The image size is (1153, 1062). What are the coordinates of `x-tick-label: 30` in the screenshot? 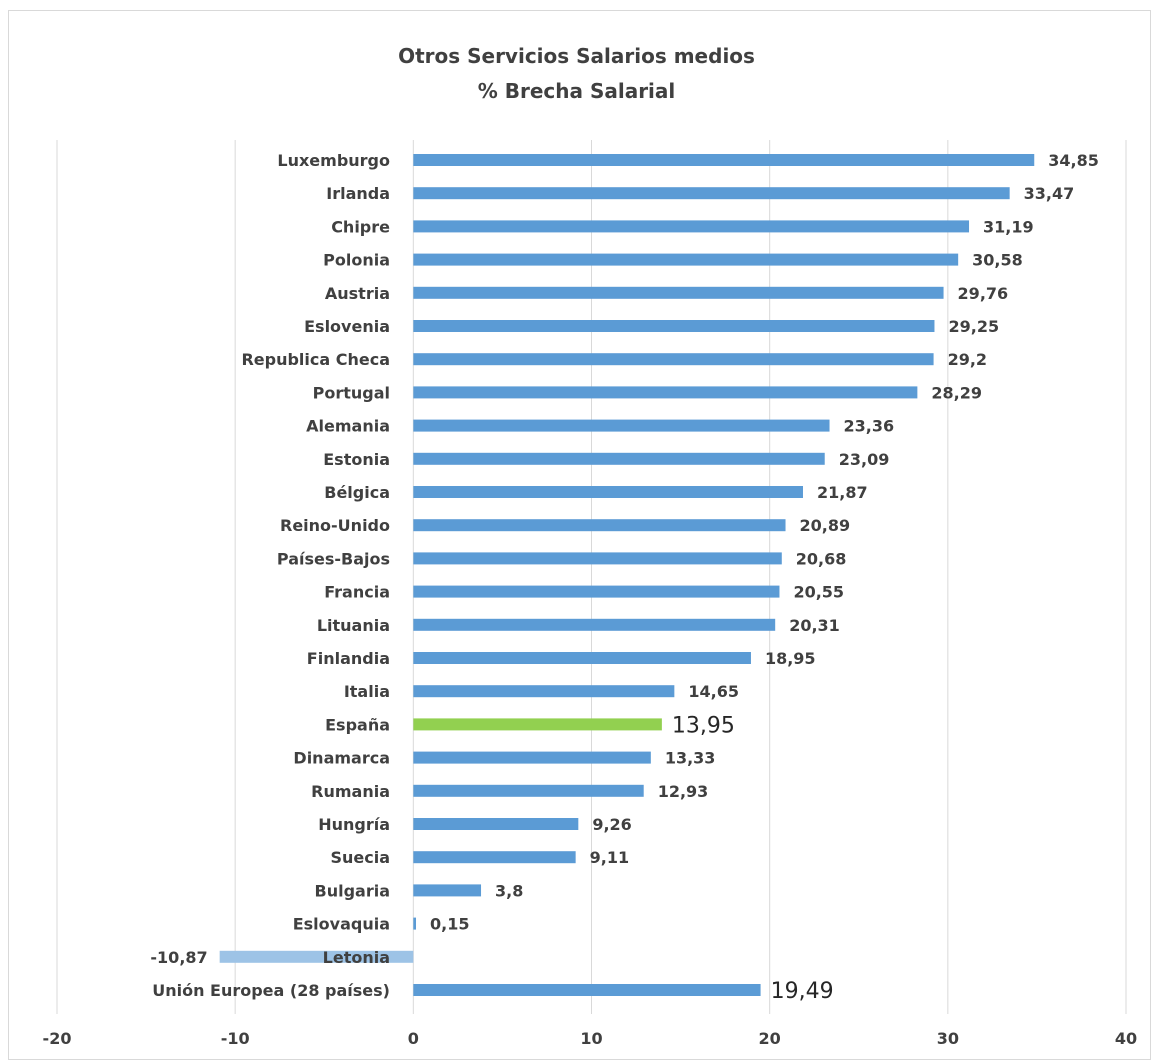 It's located at (948, 1038).